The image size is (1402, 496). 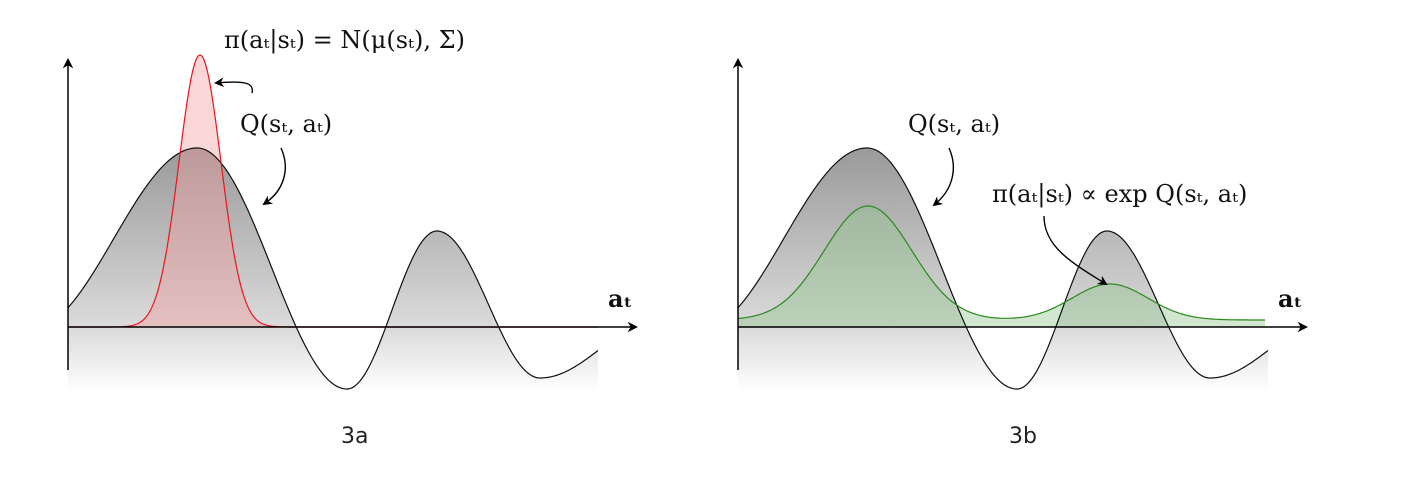 I want to click on policy-arrow-3a, so click(x=234, y=85).